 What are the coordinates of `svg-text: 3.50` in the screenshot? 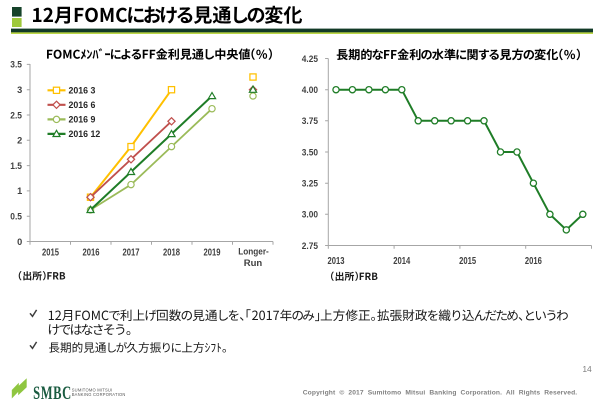 It's located at (310, 152).